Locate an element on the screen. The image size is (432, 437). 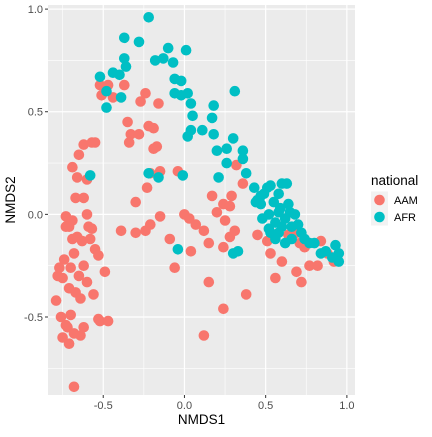
legend-item-afr: AFR is located at coordinates (393, 217).